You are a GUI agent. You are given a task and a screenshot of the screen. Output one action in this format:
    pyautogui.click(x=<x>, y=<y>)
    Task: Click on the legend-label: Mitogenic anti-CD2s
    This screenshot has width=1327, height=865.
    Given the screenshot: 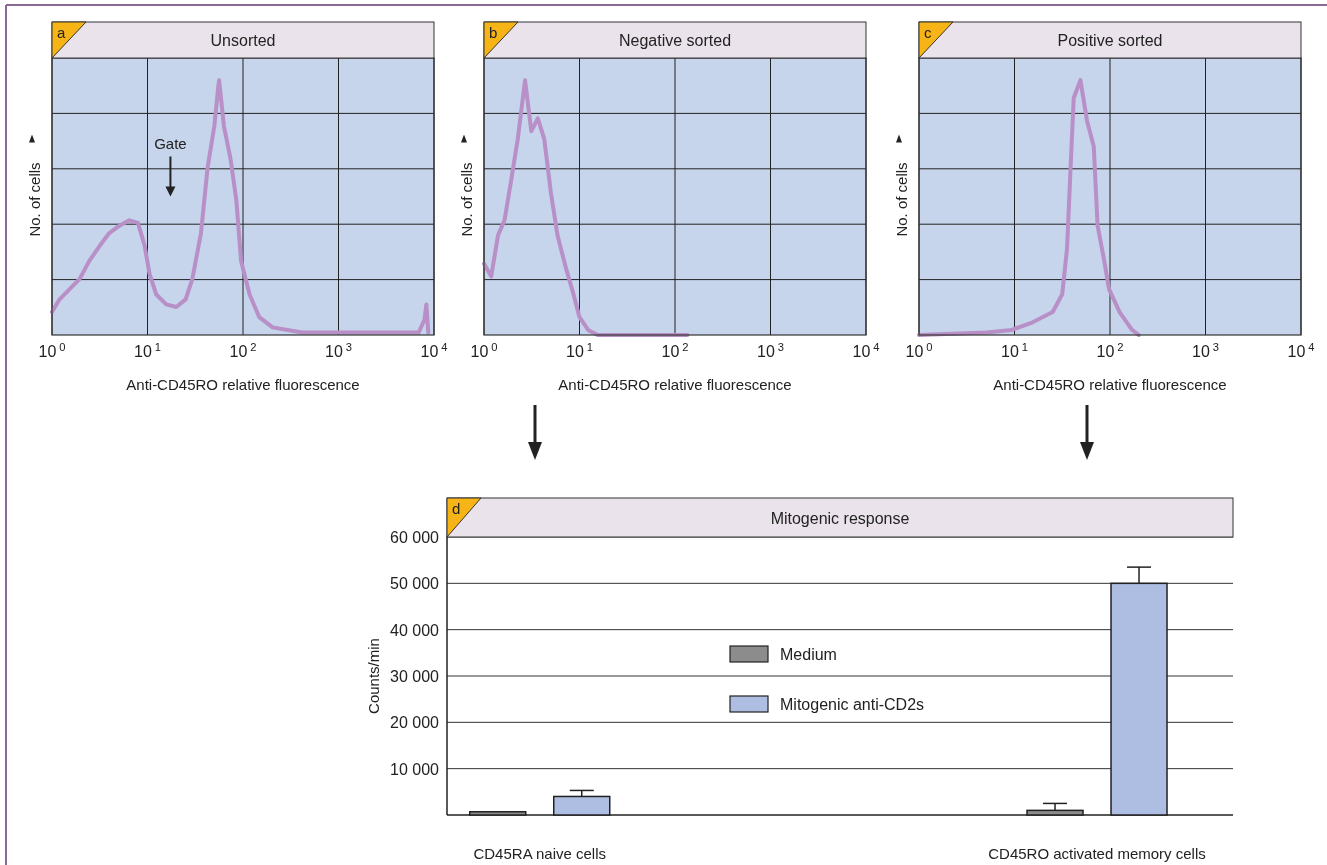 What is the action you would take?
    pyautogui.click(x=852, y=704)
    